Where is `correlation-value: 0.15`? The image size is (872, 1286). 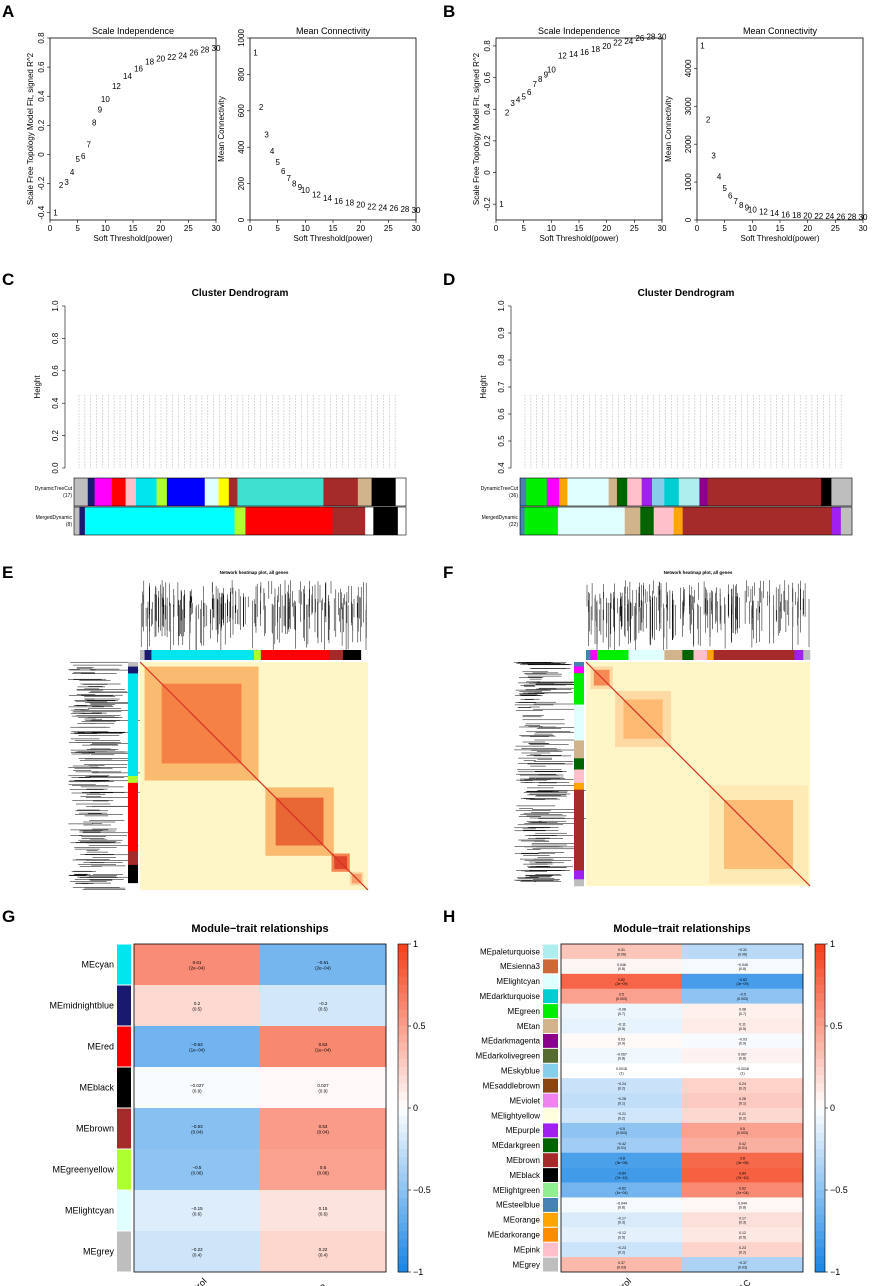 correlation-value: 0.15 is located at coordinates (323, 1208).